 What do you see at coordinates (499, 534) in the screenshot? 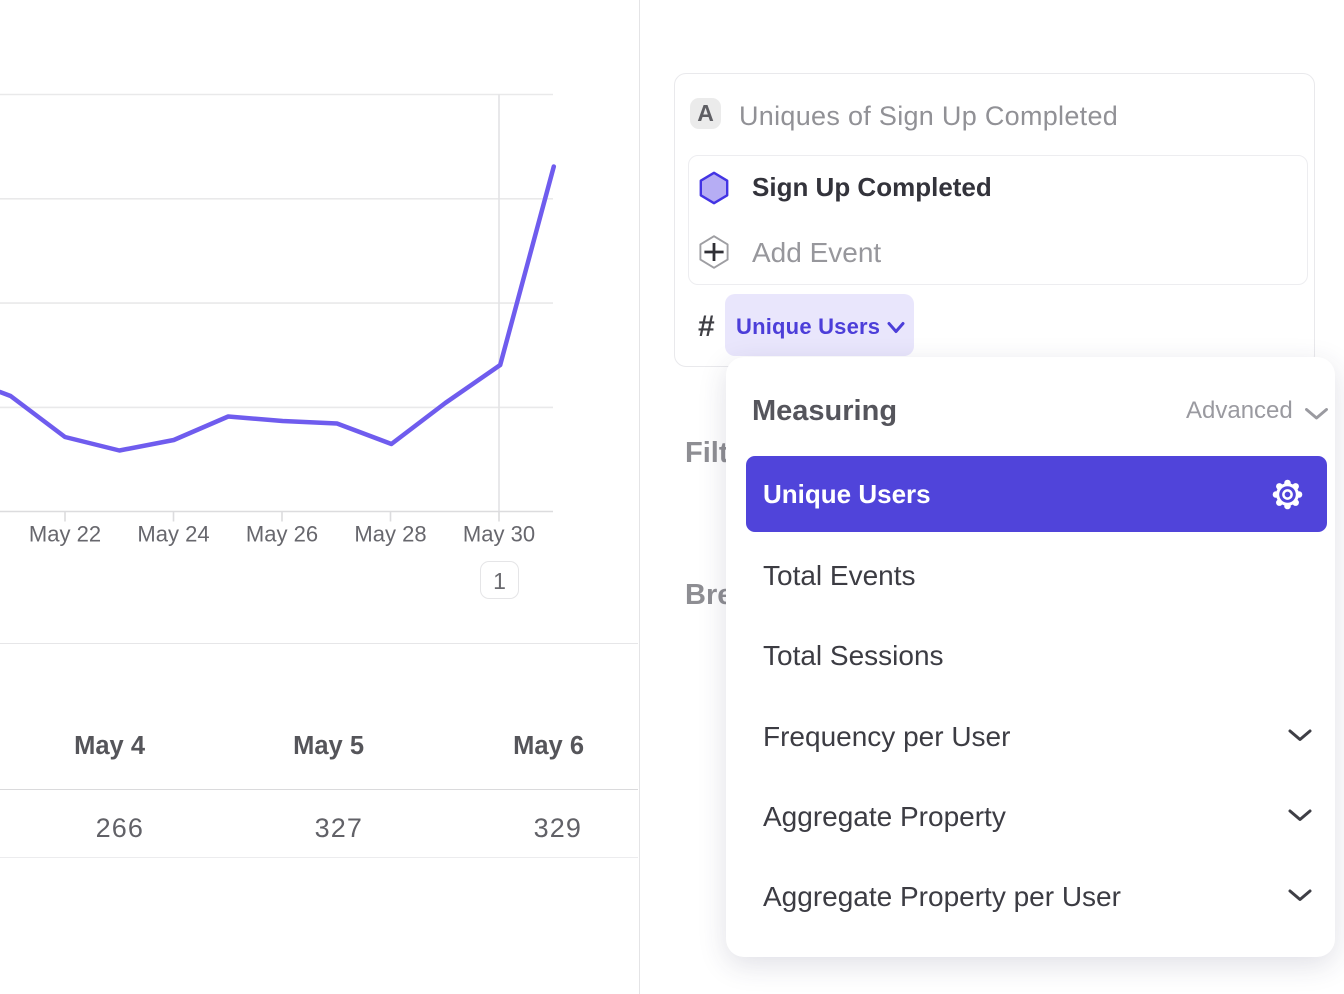
I see `svg-text: May 30` at bounding box center [499, 534].